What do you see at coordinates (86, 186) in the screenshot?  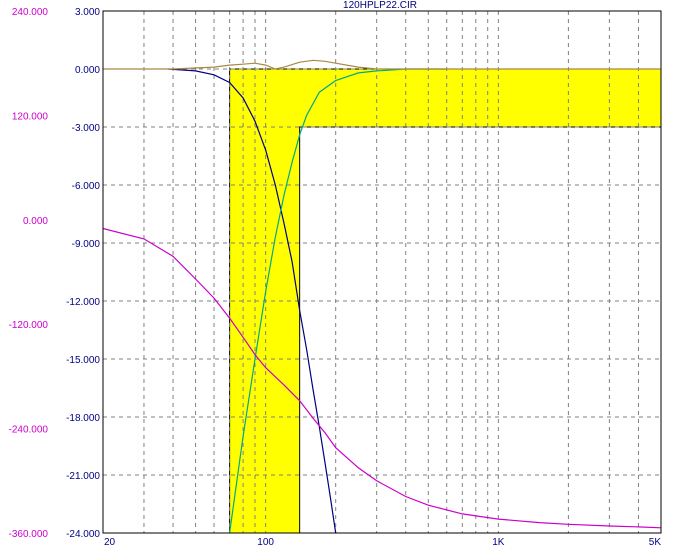 I see `left-axis-tick-label: -6.000` at bounding box center [86, 186].